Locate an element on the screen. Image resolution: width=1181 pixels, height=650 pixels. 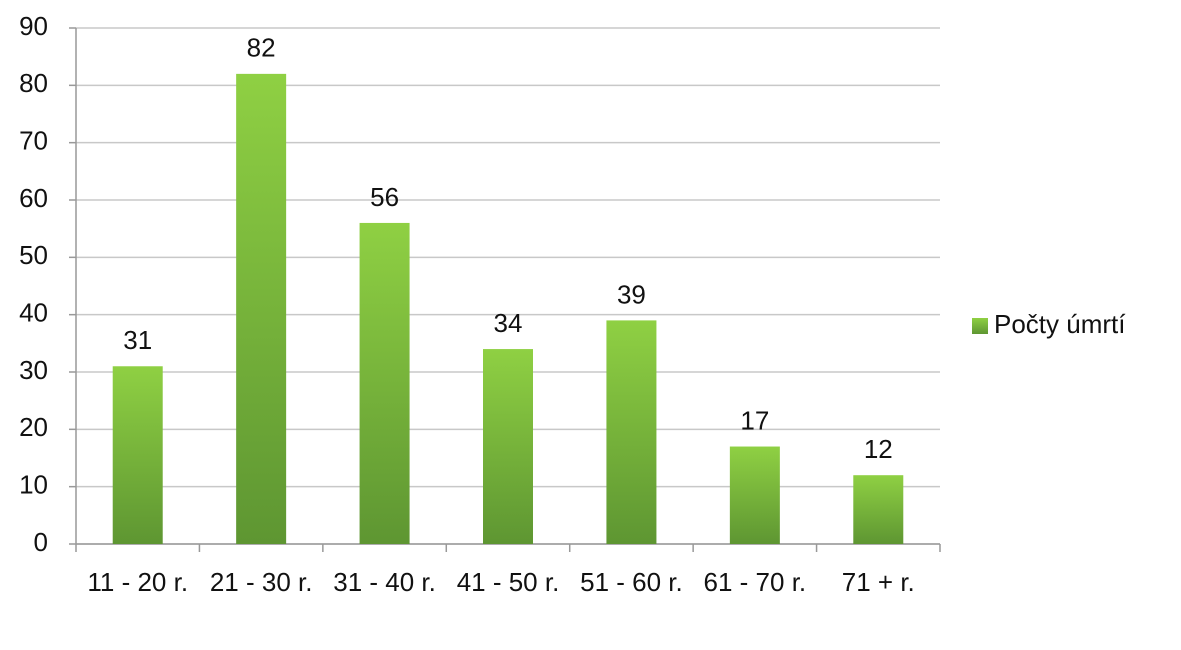
x-tick-label: 31 - 40 r. is located at coordinates (384, 582).